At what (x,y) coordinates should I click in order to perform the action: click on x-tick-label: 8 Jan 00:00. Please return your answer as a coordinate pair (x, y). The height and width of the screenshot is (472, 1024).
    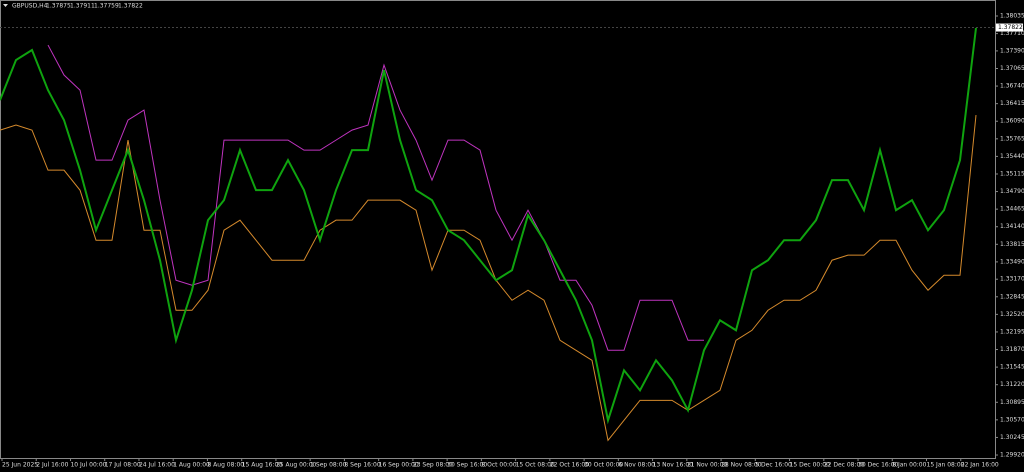
    Looking at the image, I should click on (909, 465).